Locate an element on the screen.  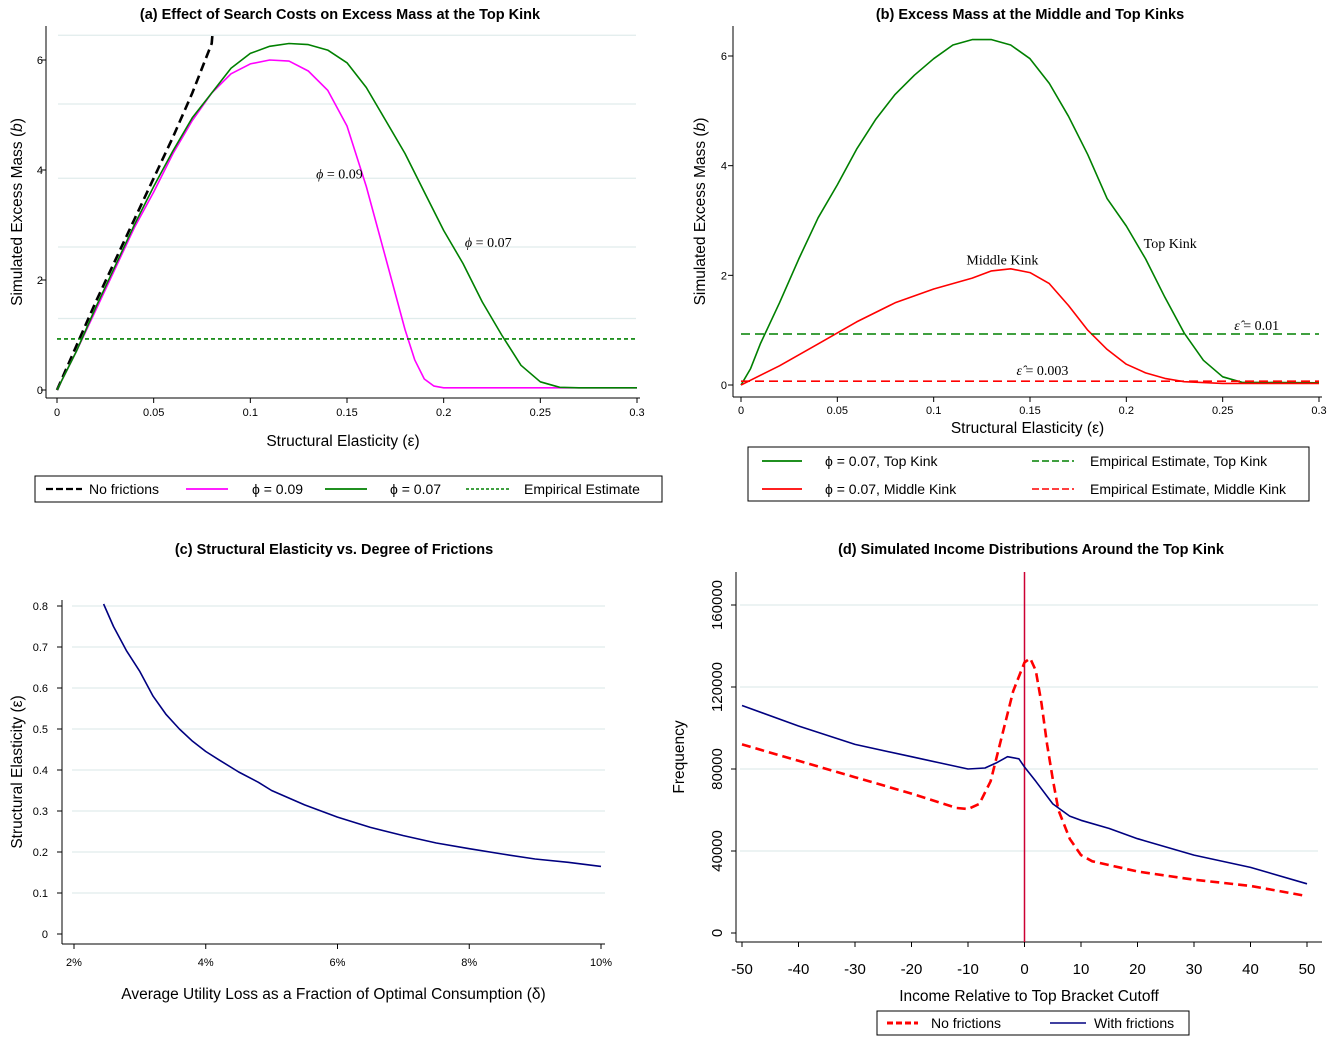
legend-label: Empirical Estimate, Middle Kink is located at coordinates (1188, 489).